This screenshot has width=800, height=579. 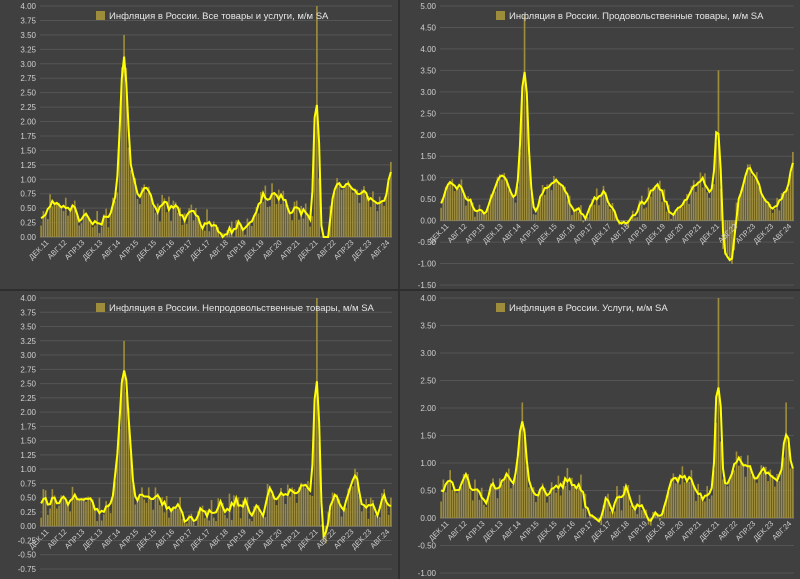 What do you see at coordinates (428, 436) in the screenshot?
I see `y-tick-label: 1.50` at bounding box center [428, 436].